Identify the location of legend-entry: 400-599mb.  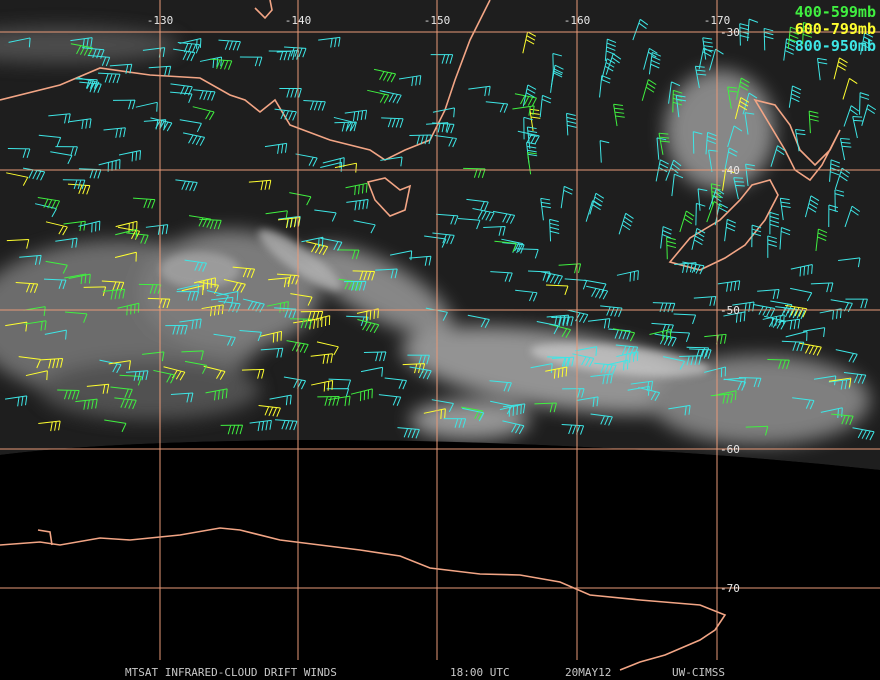
(835, 12).